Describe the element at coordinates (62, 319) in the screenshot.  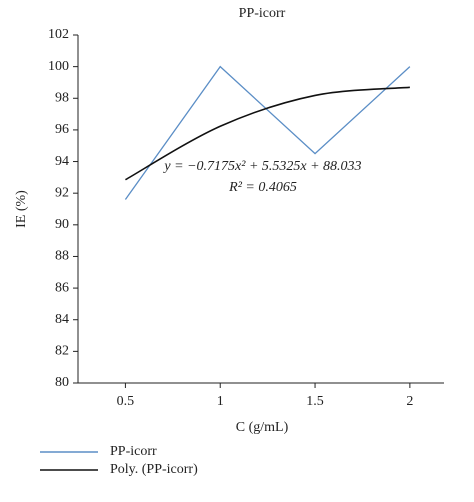
I see `y-tick-label: 84` at that location.